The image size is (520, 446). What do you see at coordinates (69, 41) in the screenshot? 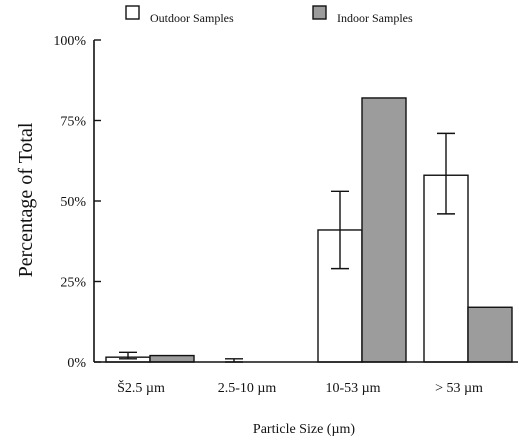
I see `y-tick-label: 100%` at bounding box center [69, 41].